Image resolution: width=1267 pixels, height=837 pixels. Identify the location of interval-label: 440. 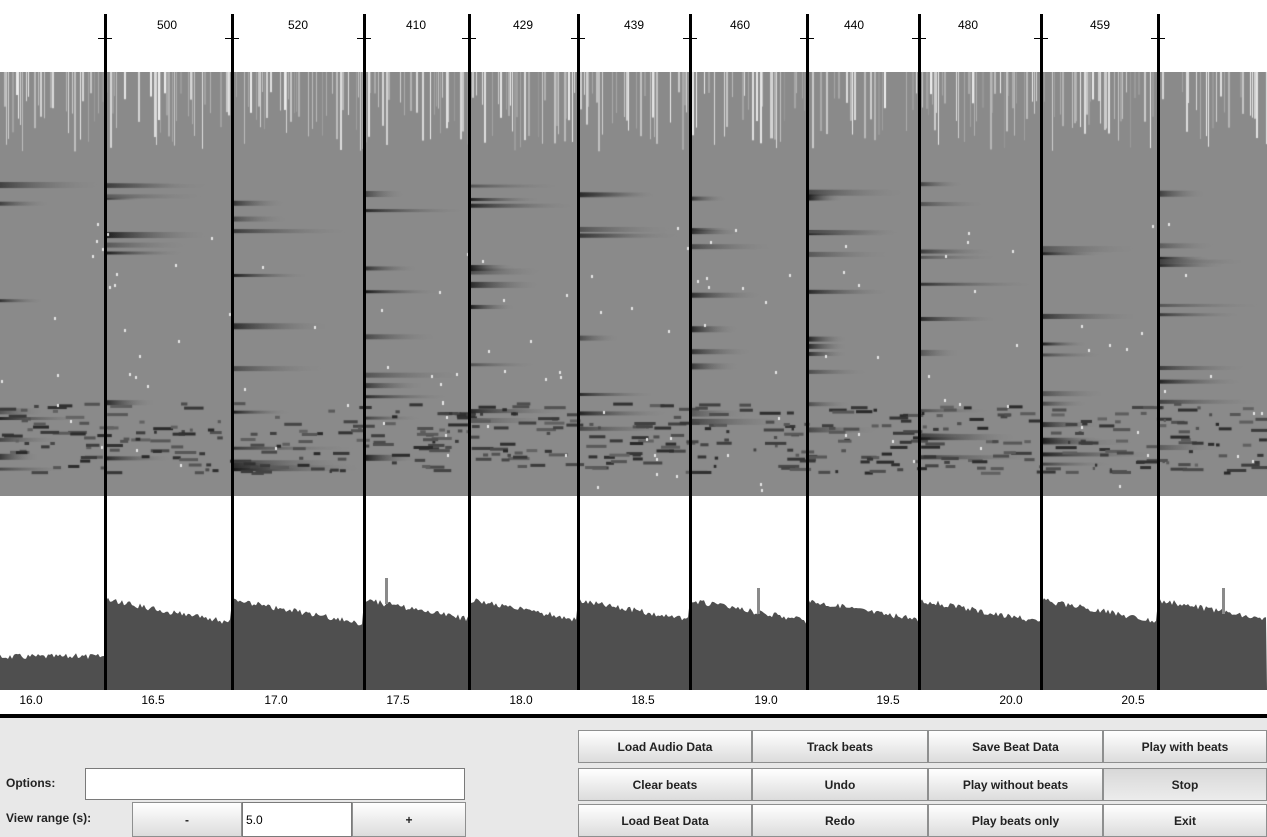
(854, 25).